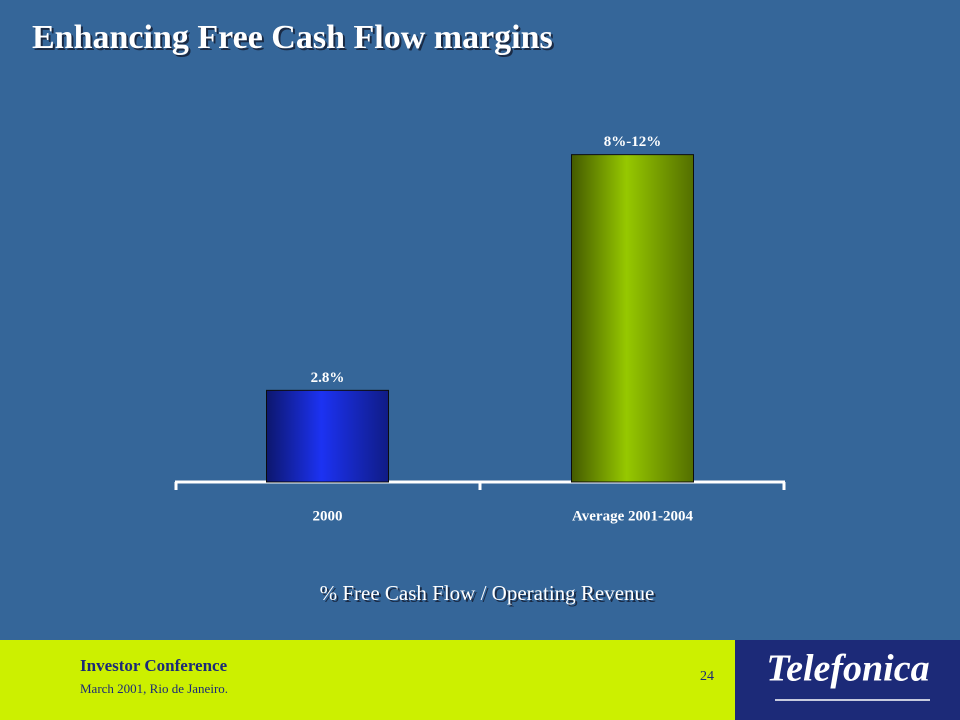  What do you see at coordinates (328, 516) in the screenshot?
I see `x-tick-label: 2000` at bounding box center [328, 516].